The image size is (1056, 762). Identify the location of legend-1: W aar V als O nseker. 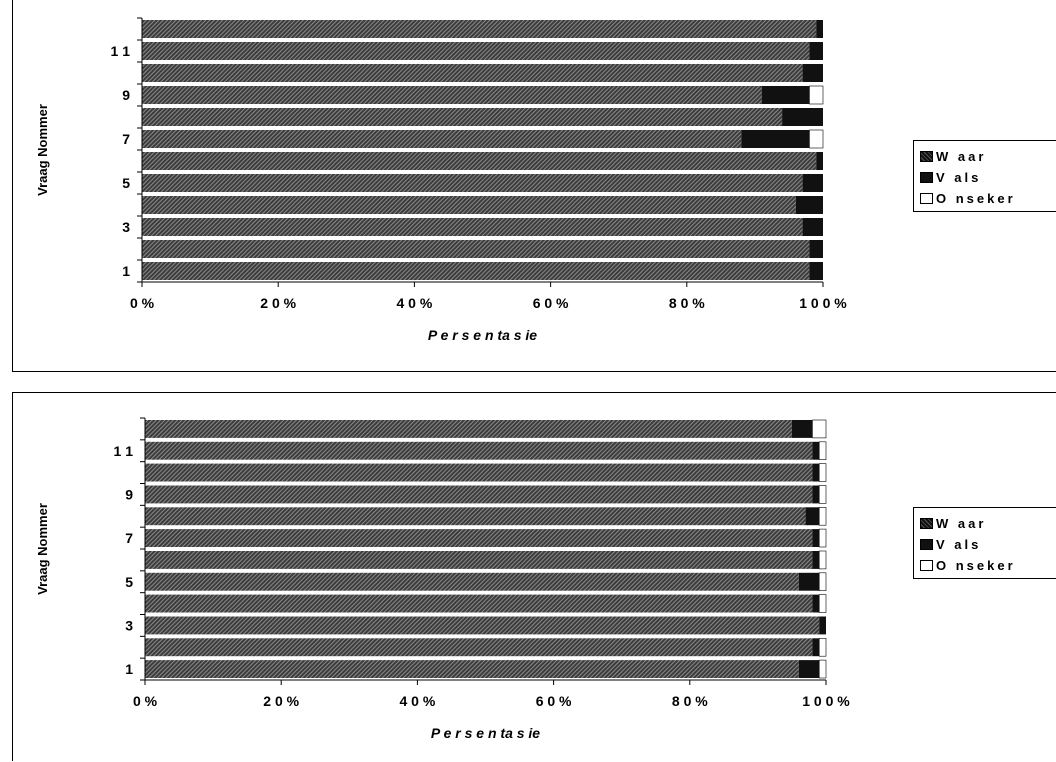
(984, 176).